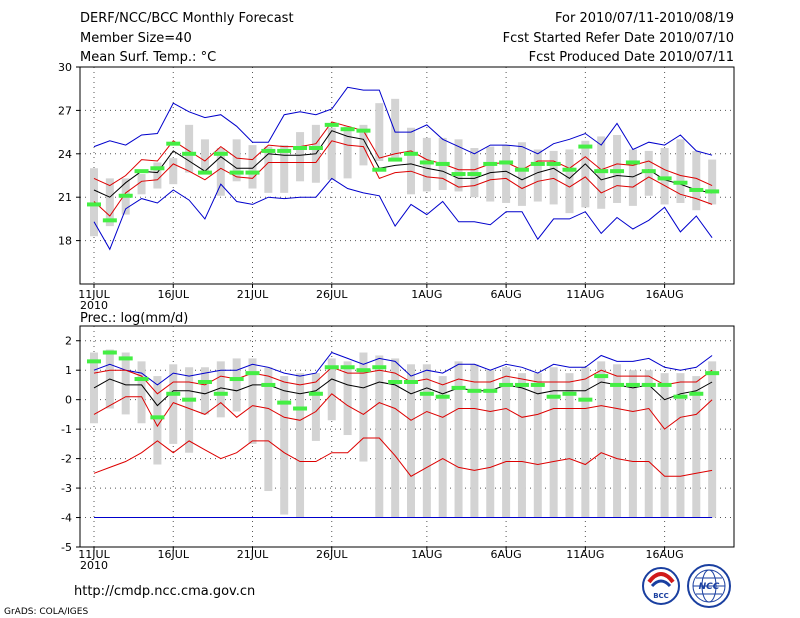  I want to click on x-tick-label: 26JUL, so click(332, 294).